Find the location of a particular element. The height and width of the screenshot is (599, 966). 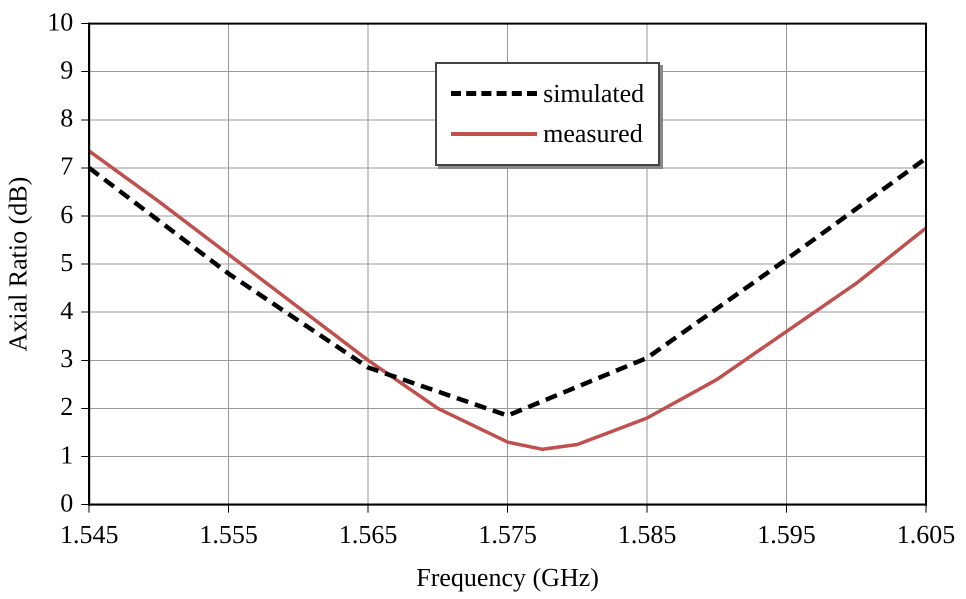

y-tick-label: 5 is located at coordinates (67, 262).